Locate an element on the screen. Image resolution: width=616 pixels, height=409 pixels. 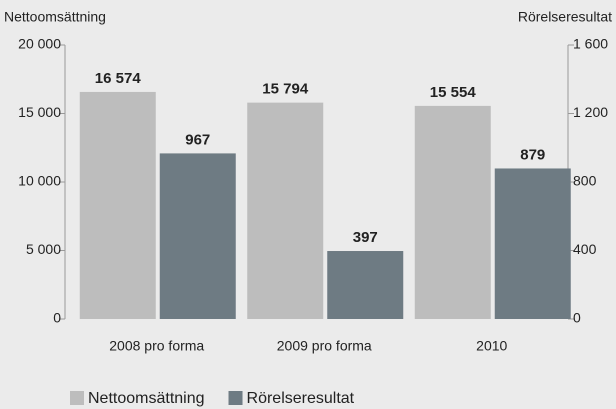
x-tick-label: 2008 pro forma is located at coordinates (156, 346).